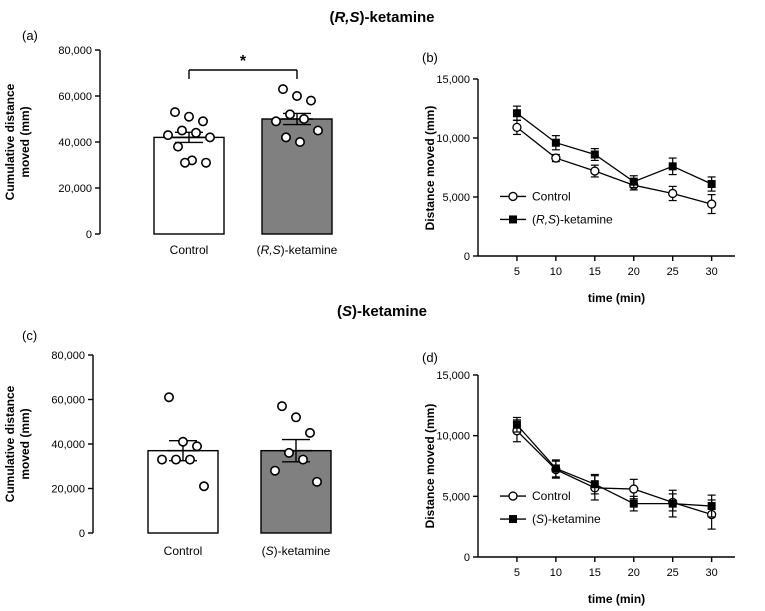 The height and width of the screenshot is (611, 765). I want to click on legend-label: Control, so click(551, 496).